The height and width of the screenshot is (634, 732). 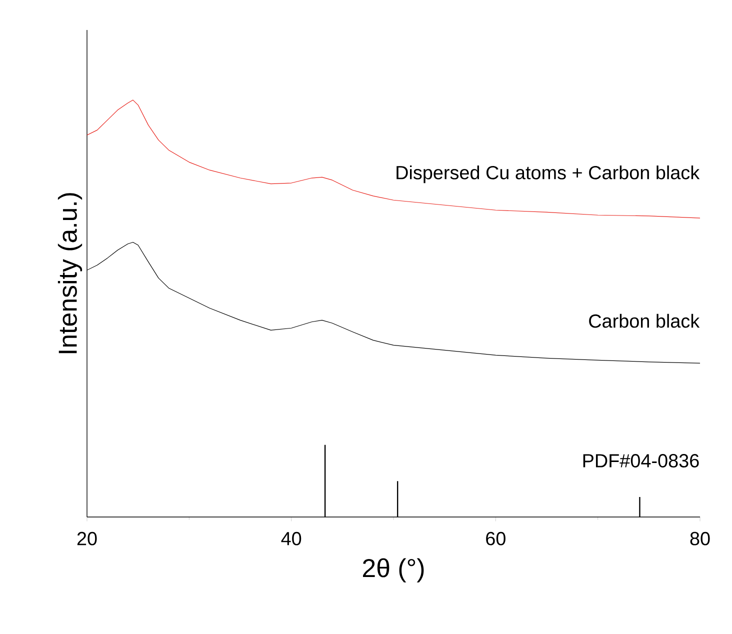 I want to click on x-tick-label: 40, so click(x=291, y=539).